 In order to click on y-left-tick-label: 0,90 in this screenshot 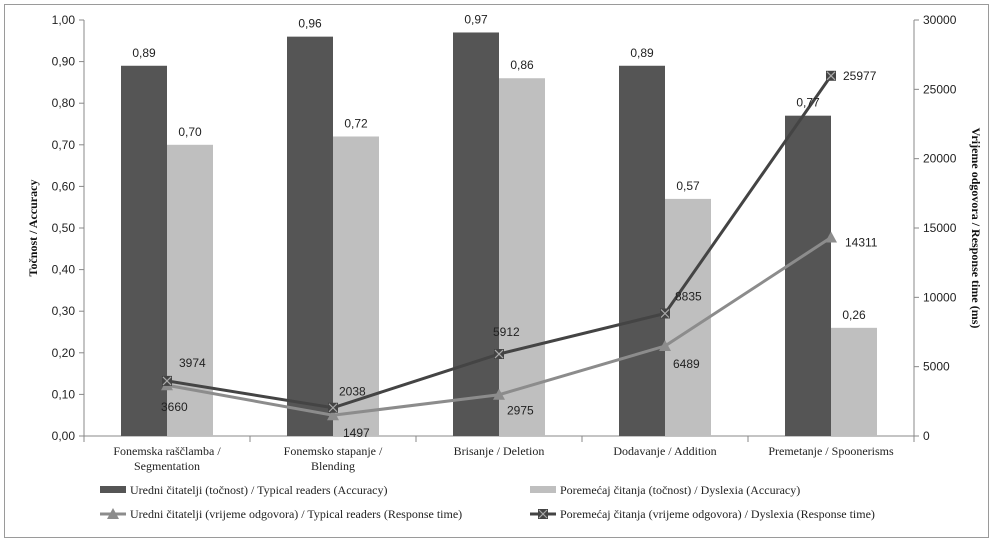, I will do `click(64, 62)`.